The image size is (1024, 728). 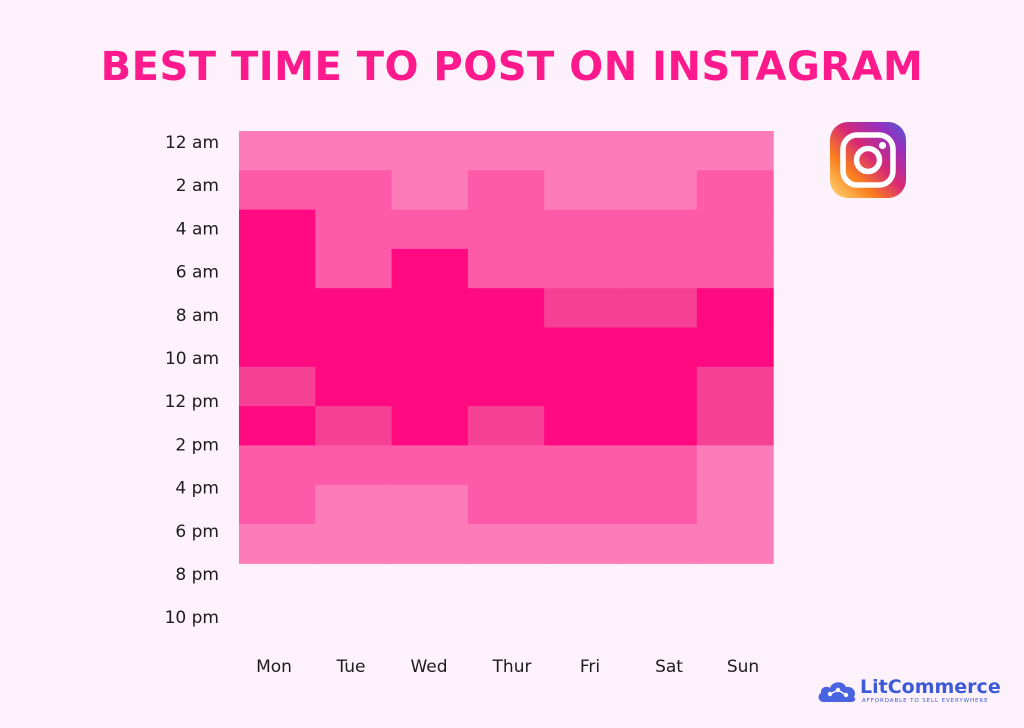 I want to click on x-tick-label: Sun, so click(x=743, y=667).